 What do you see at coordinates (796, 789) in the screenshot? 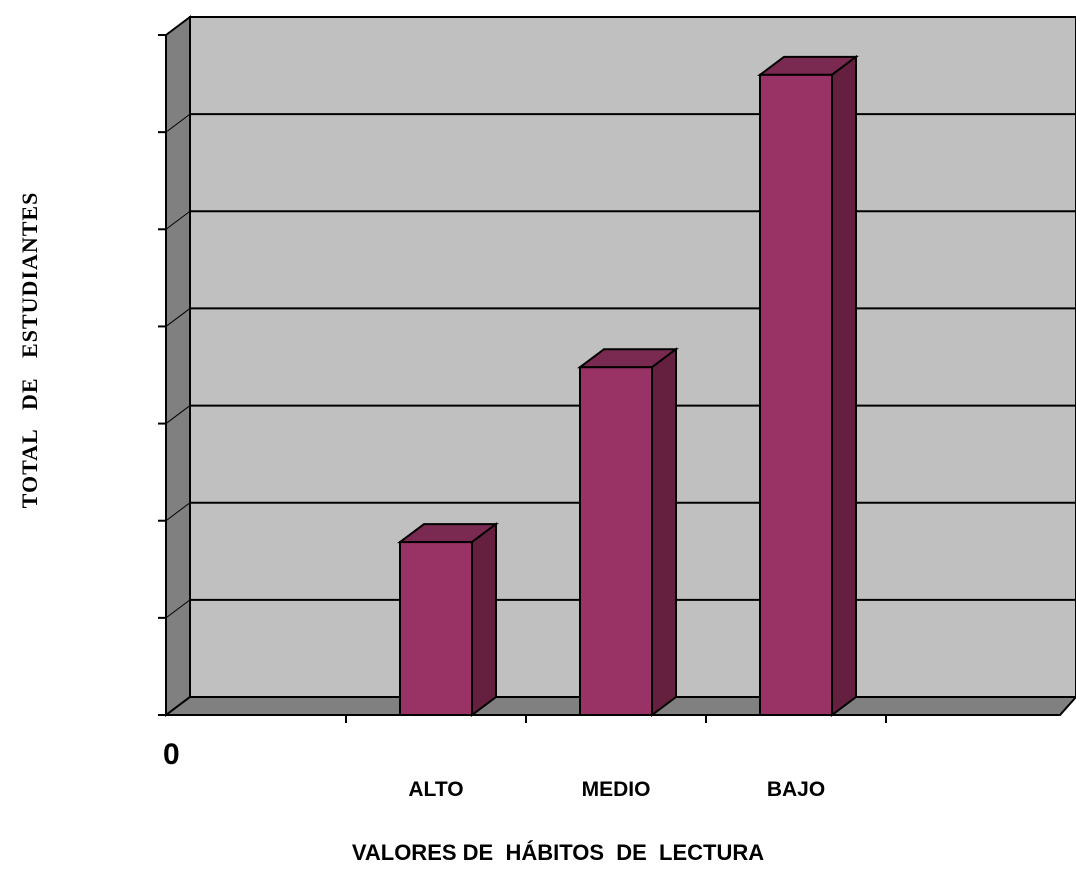
I see `x-tick-label-bajo: BAJO` at bounding box center [796, 789].